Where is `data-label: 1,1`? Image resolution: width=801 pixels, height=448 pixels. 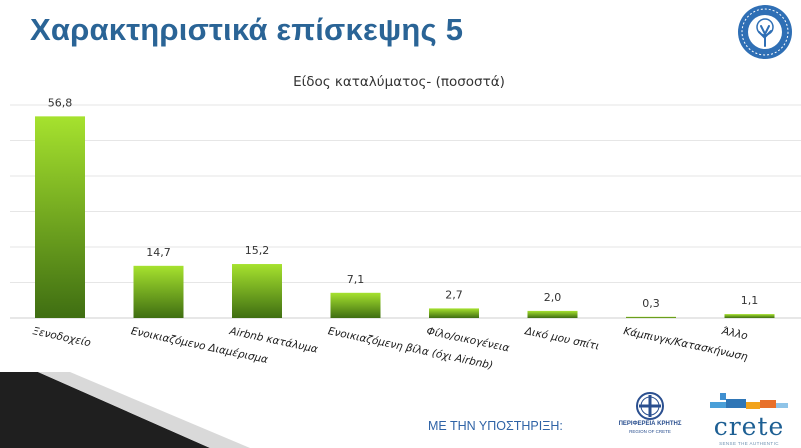
data-label: 1,1 is located at coordinates (750, 300).